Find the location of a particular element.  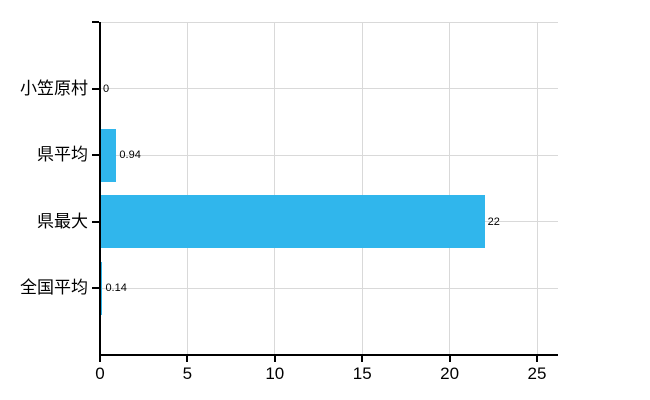

x-axis-line is located at coordinates (328, 355).